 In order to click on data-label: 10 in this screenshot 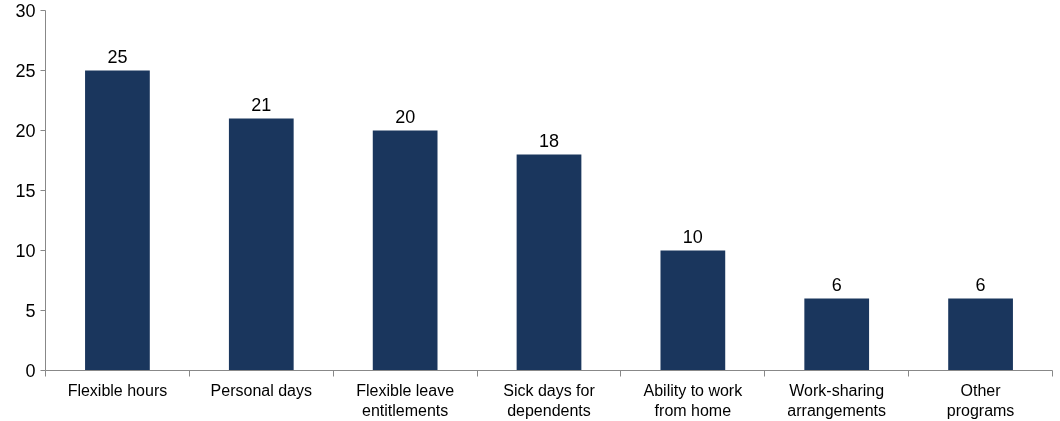, I will do `click(692, 236)`.